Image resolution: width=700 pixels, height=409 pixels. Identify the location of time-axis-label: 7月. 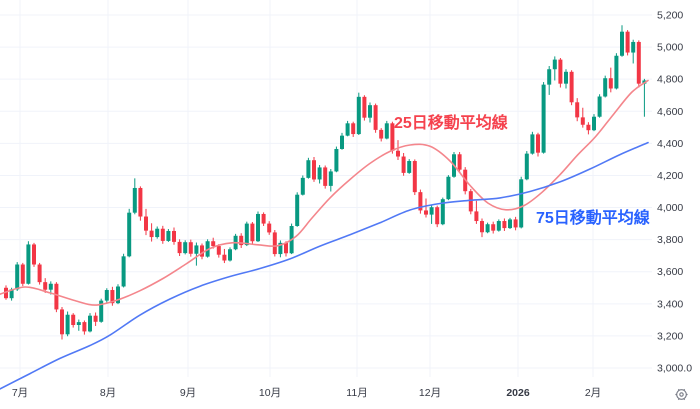
(20, 393).